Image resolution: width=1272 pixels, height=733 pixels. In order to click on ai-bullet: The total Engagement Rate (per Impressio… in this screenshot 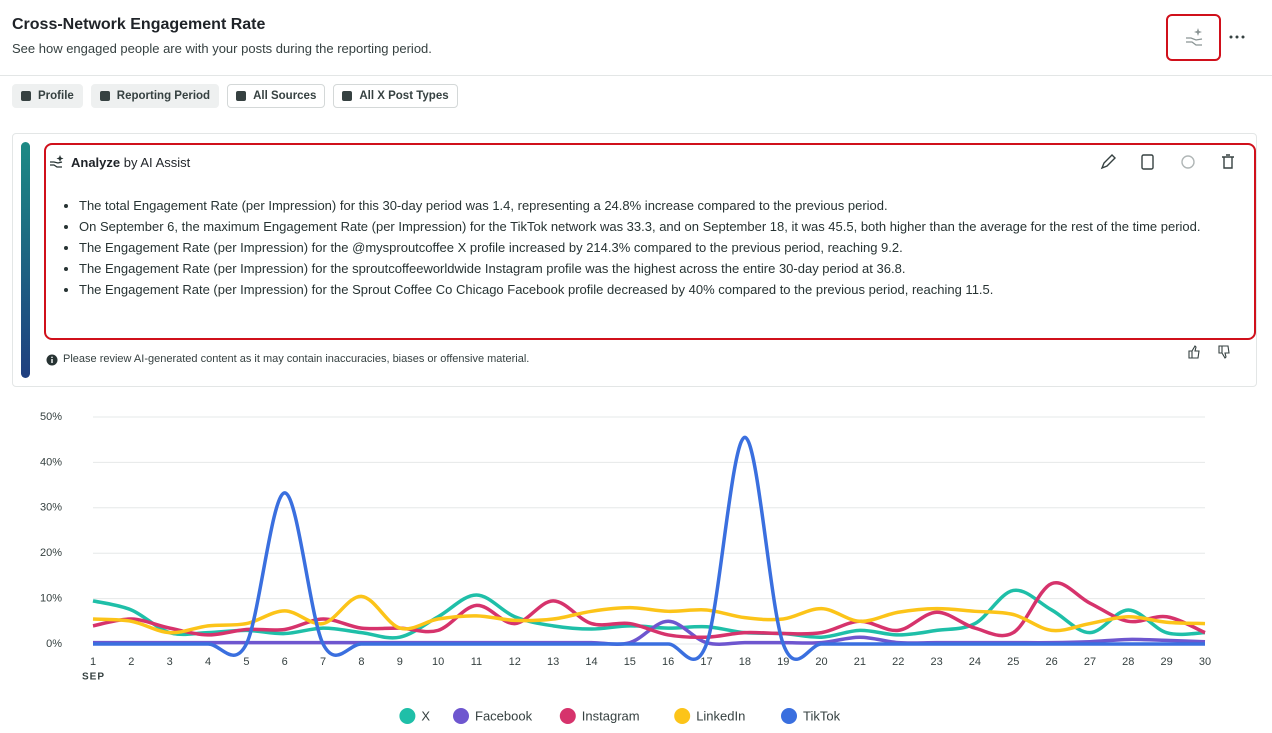, I will do `click(659, 205)`.